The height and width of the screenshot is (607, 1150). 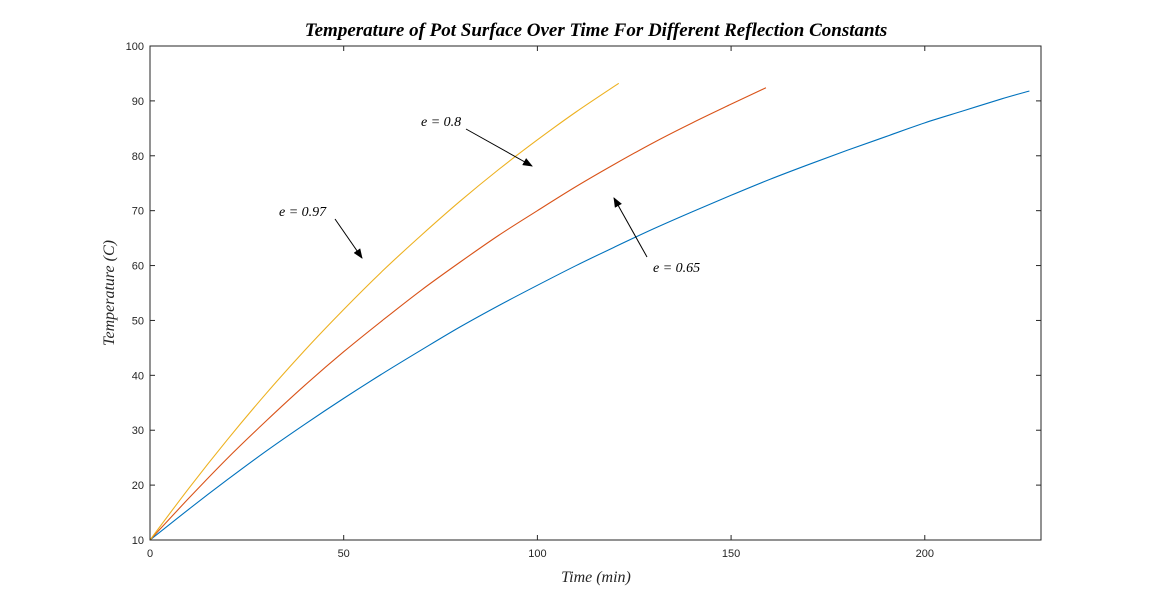 I want to click on x-tick-label: 0, so click(x=150, y=554).